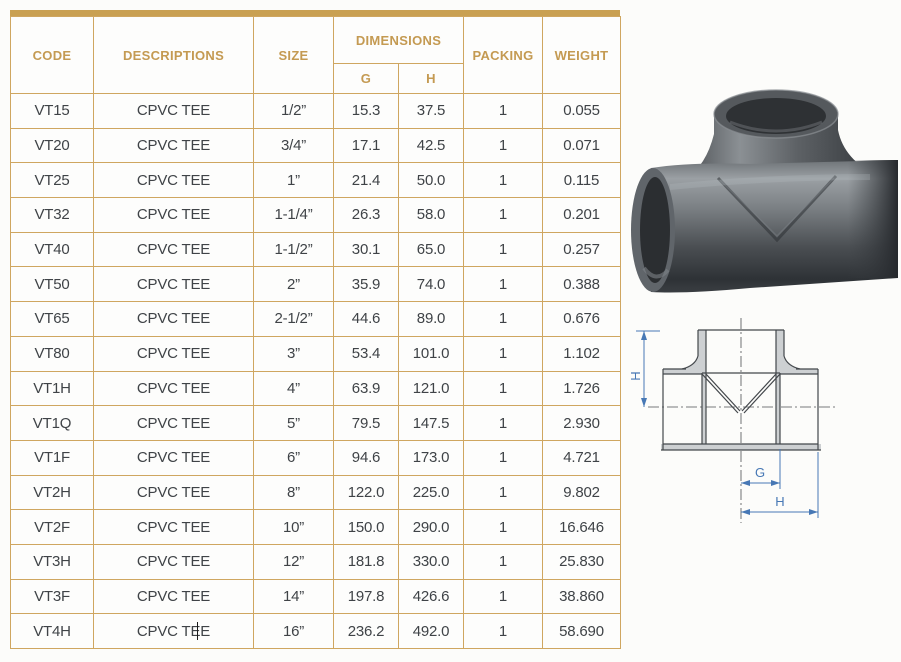 This screenshot has width=901, height=662. I want to click on top-socket-bore, so click(776, 116).